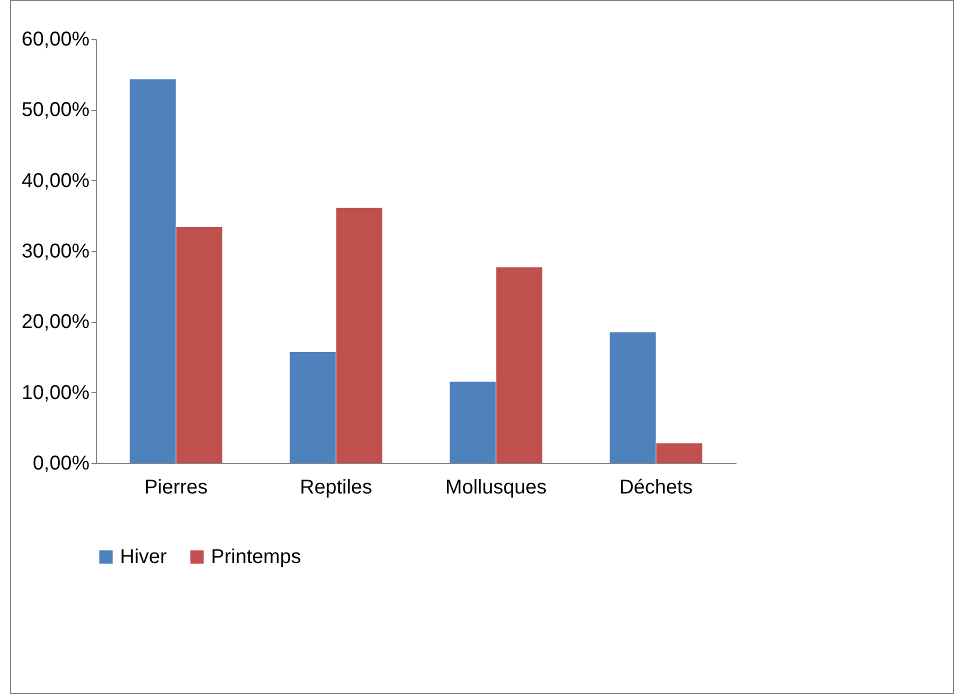  What do you see at coordinates (56, 181) in the screenshot?
I see `y-tick-label: 40,00%` at bounding box center [56, 181].